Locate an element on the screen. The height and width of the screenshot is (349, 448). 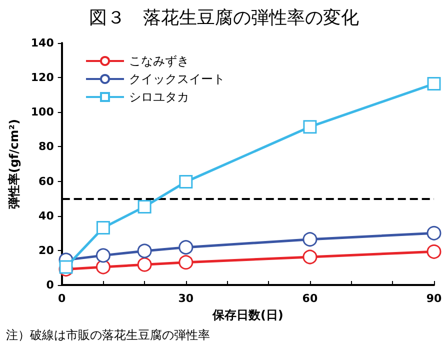
x-tick-label: 90 is located at coordinates (434, 298).